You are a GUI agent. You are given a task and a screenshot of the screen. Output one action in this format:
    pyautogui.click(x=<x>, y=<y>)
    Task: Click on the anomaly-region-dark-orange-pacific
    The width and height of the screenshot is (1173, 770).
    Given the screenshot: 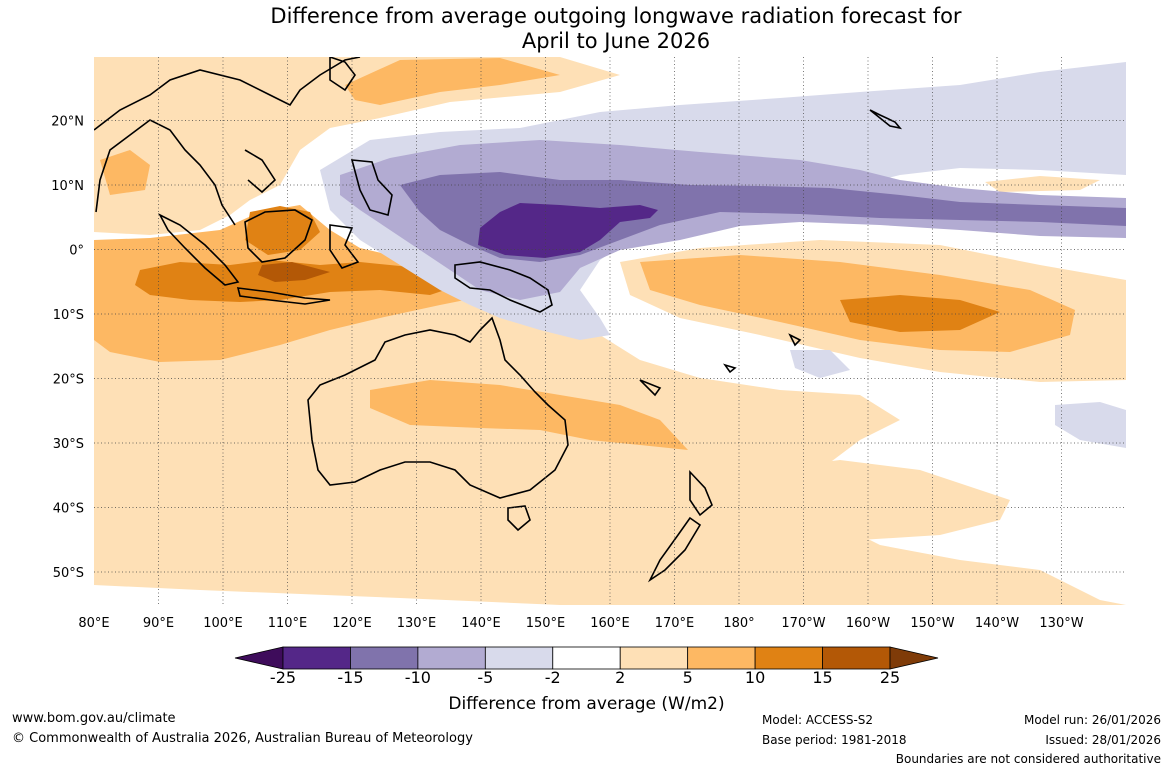 What is the action you would take?
    pyautogui.click(x=920, y=313)
    